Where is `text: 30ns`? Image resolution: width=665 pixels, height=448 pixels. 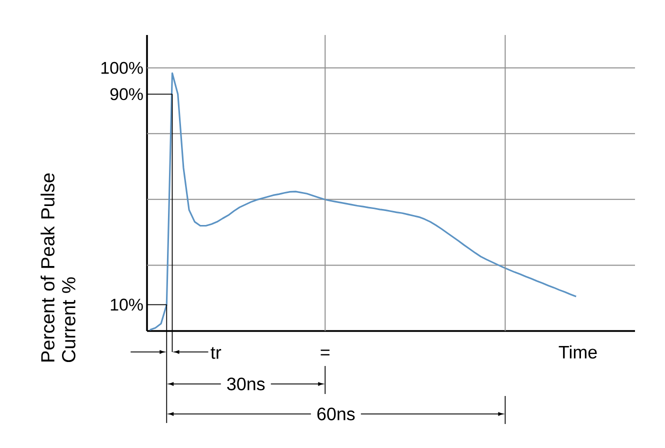
text: 30ns is located at coordinates (246, 384).